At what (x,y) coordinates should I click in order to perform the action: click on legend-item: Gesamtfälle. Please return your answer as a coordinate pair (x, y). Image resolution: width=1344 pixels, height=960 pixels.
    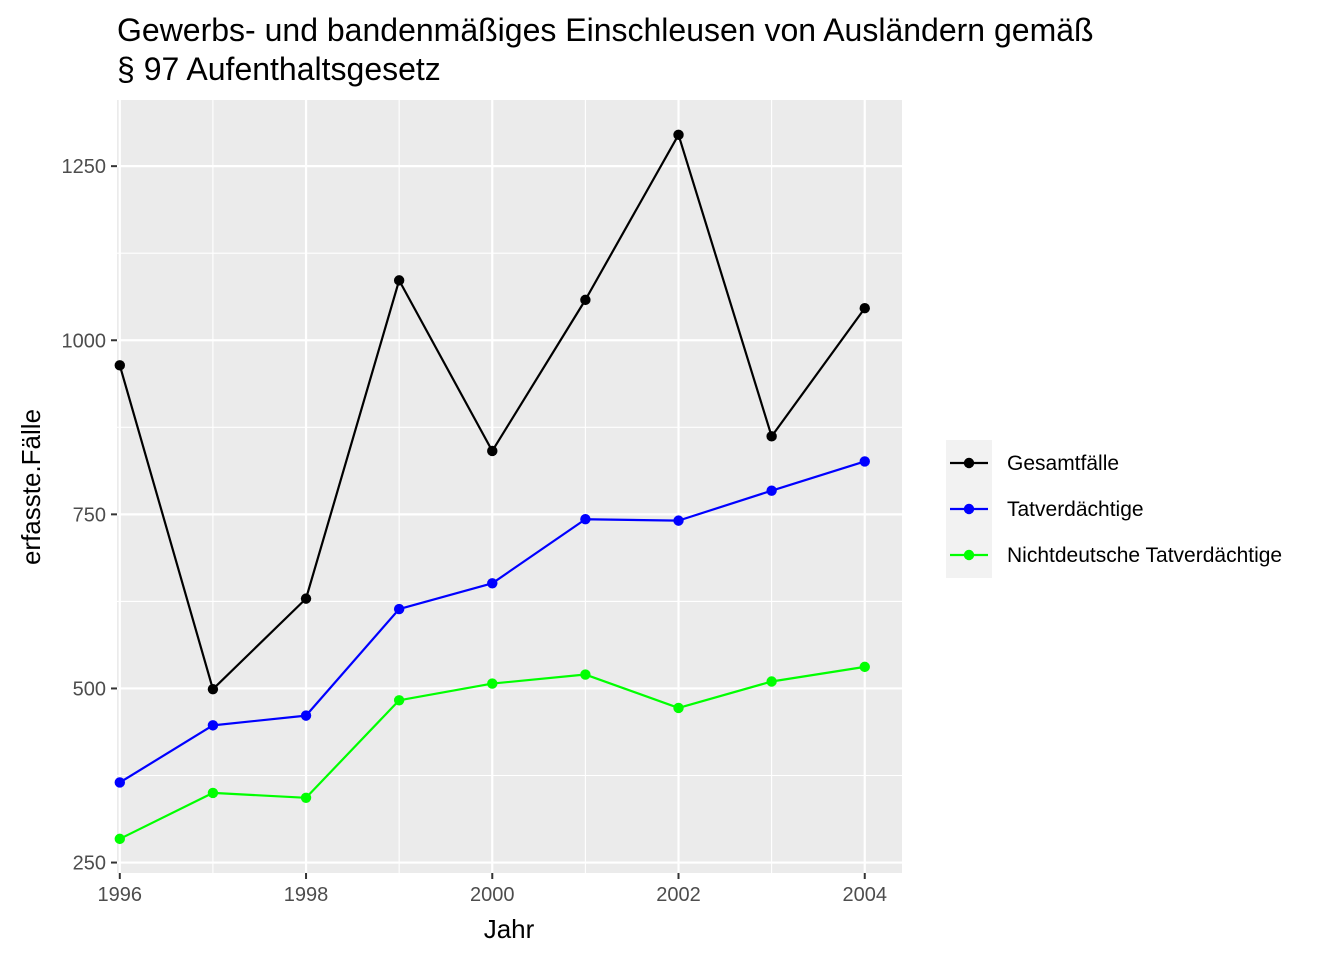
    Looking at the image, I should click on (1034, 463).